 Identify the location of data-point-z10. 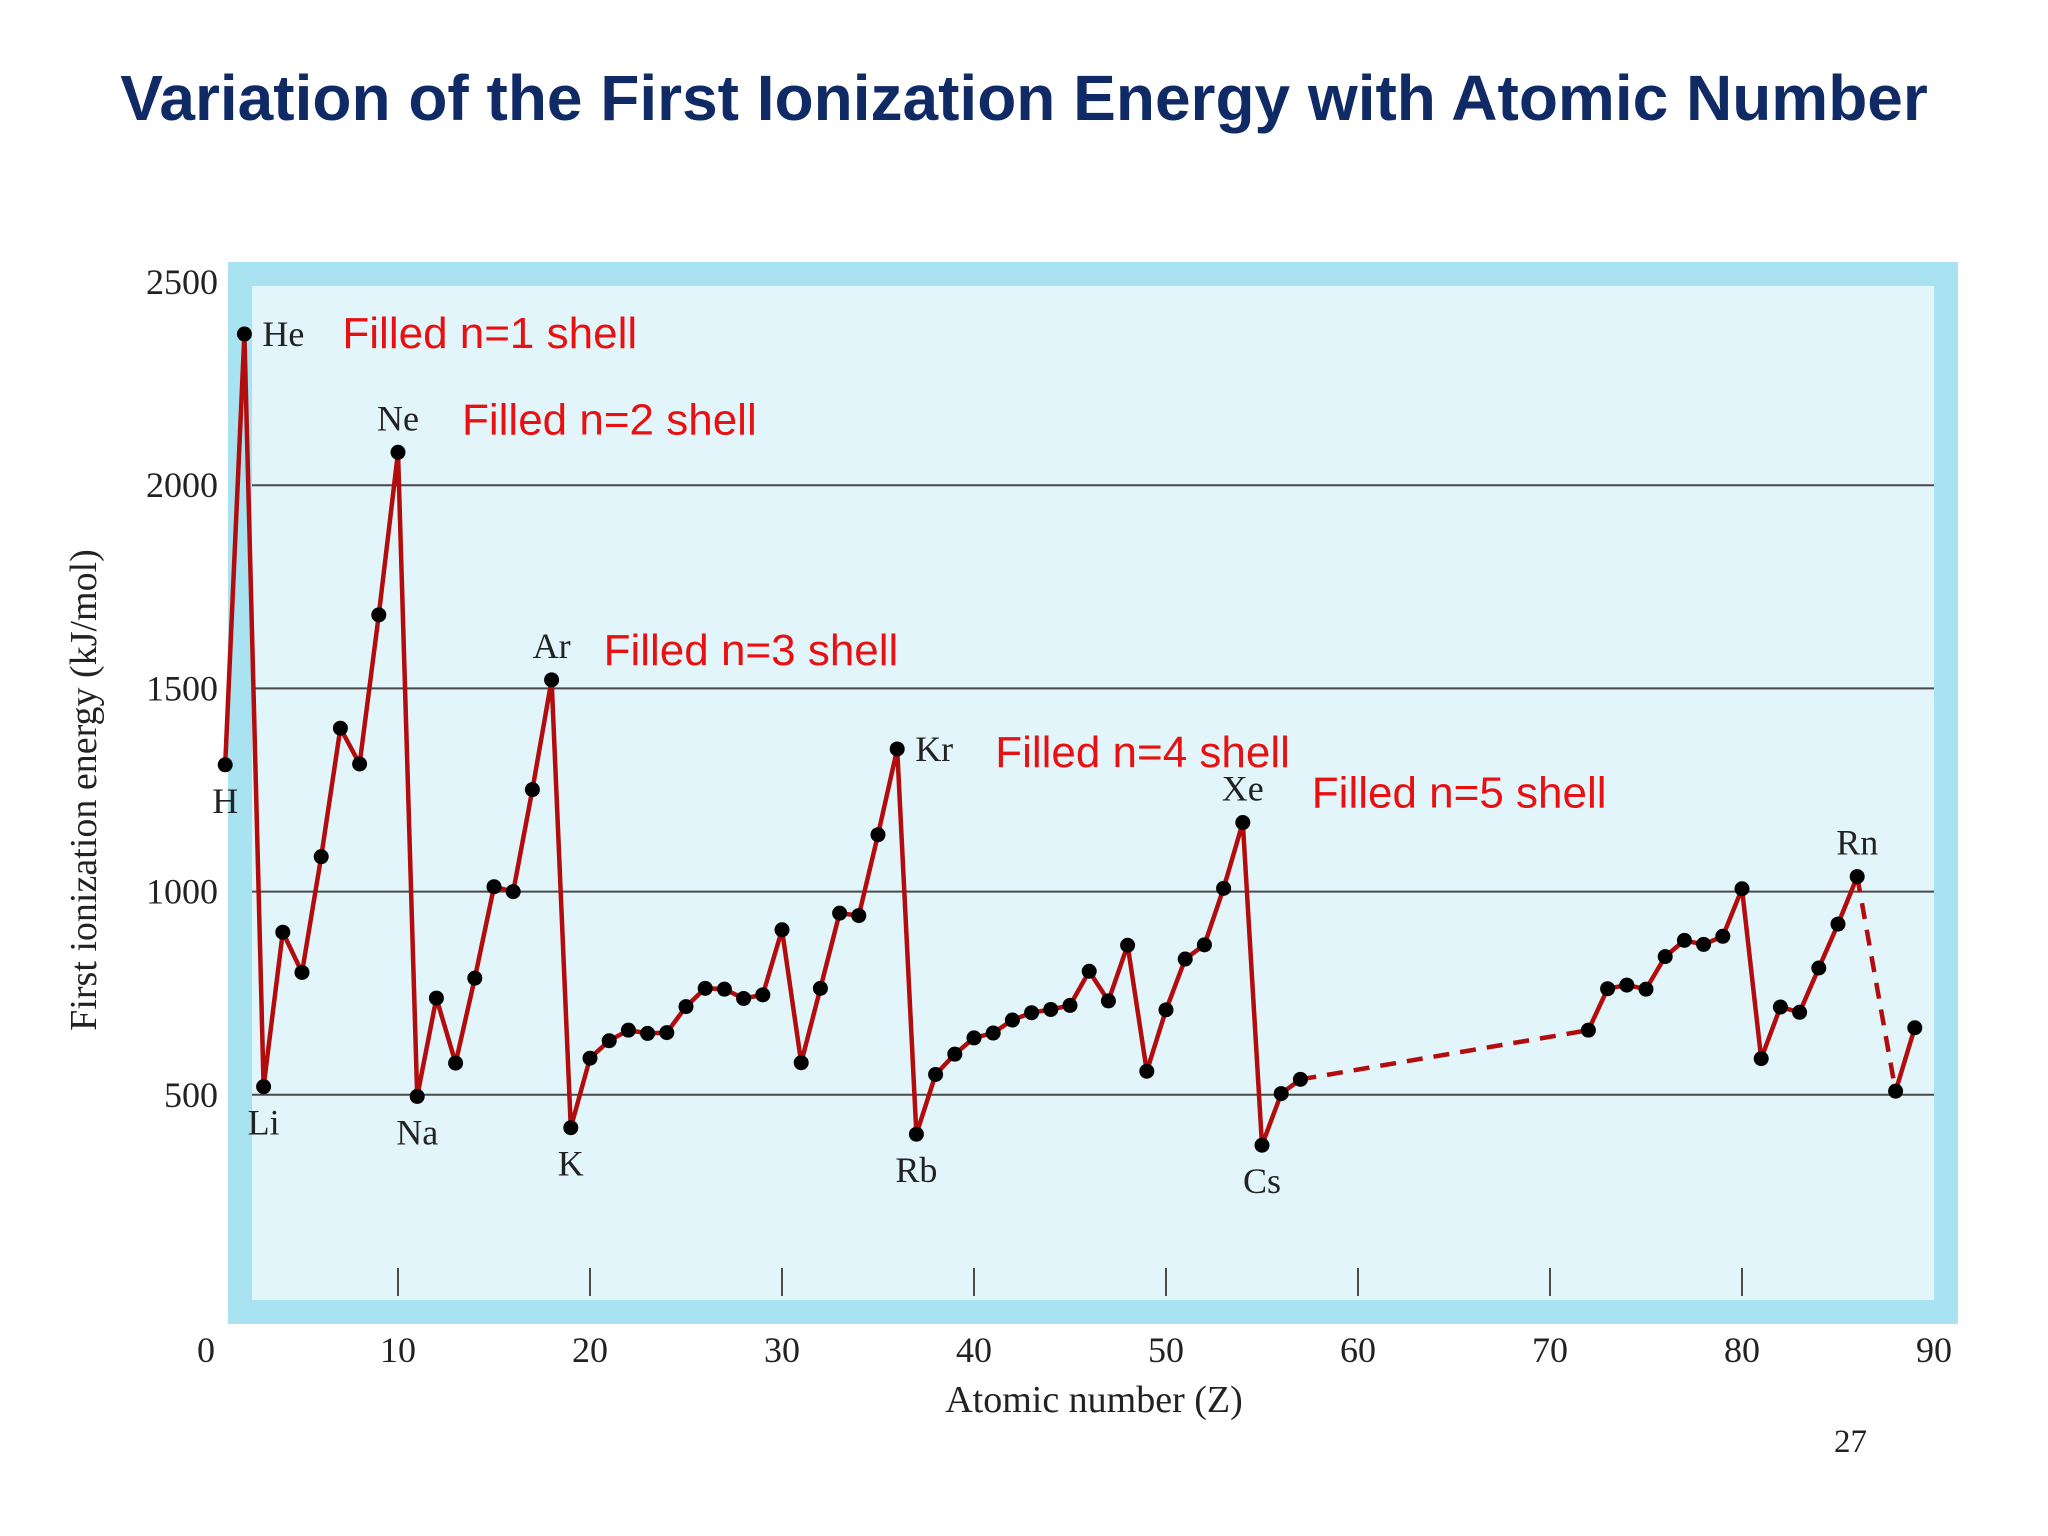
(398, 452).